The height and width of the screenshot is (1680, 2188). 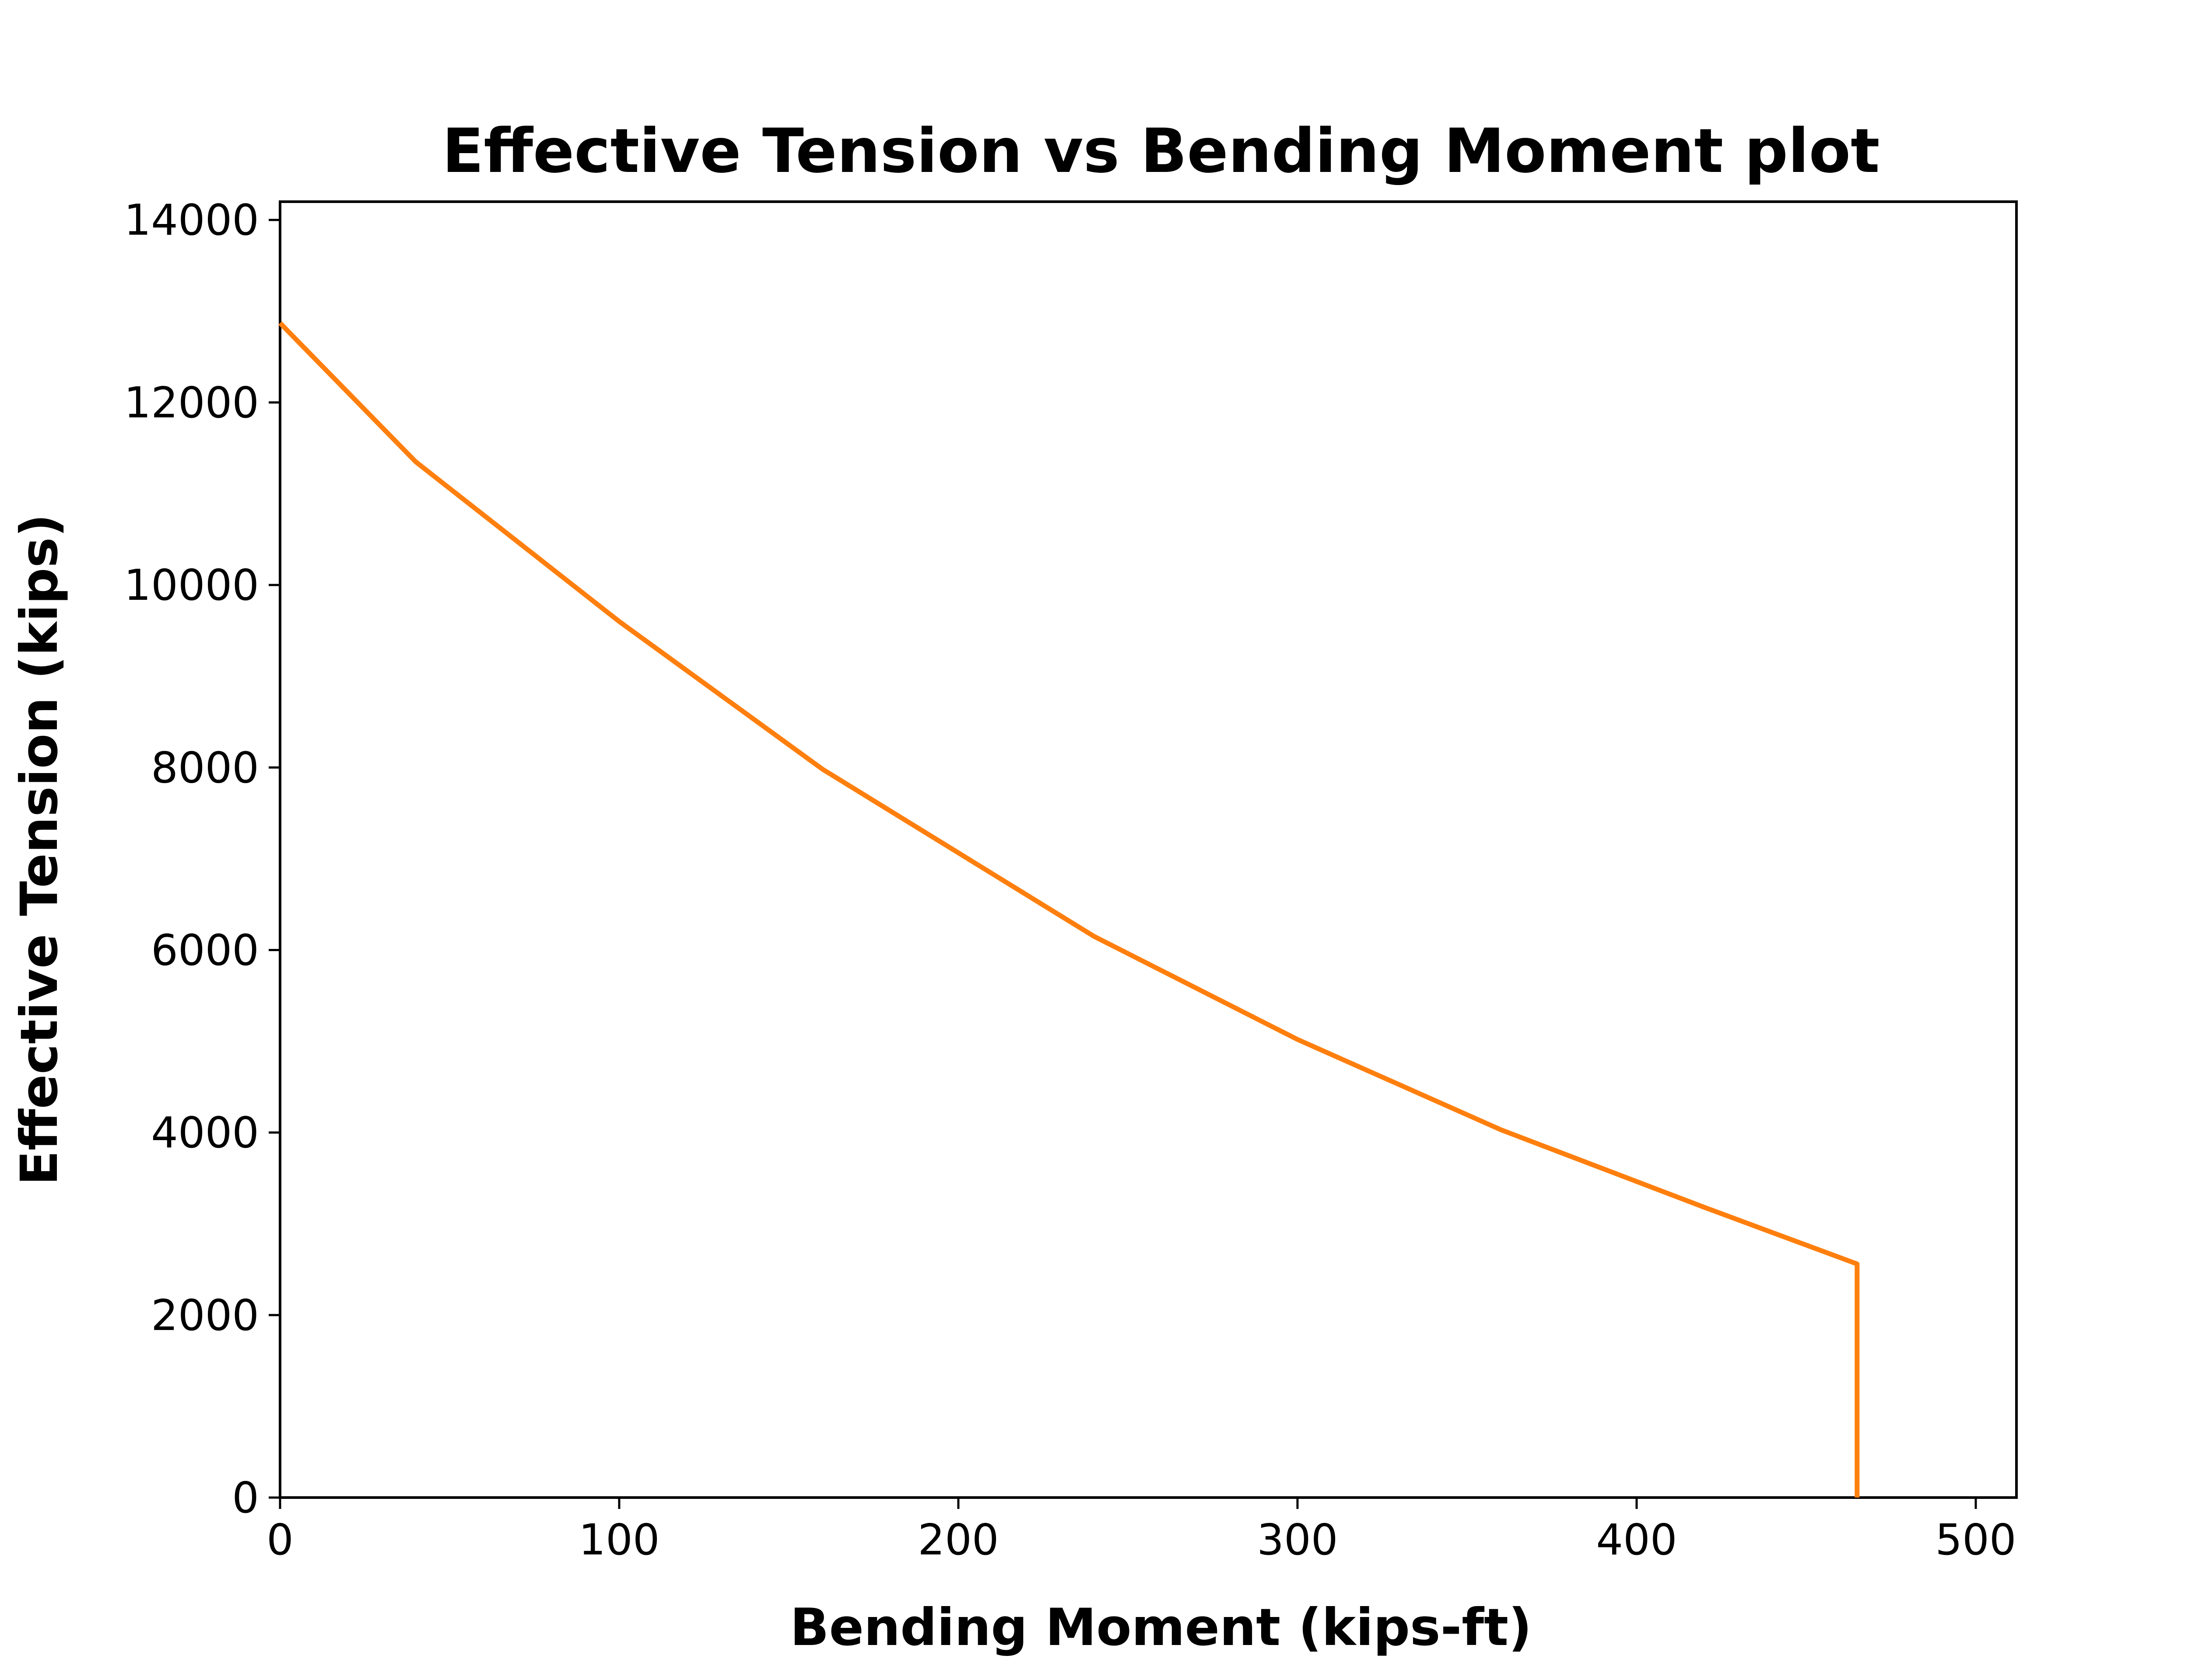 What do you see at coordinates (958, 1539) in the screenshot?
I see `x-tick-label: 200` at bounding box center [958, 1539].